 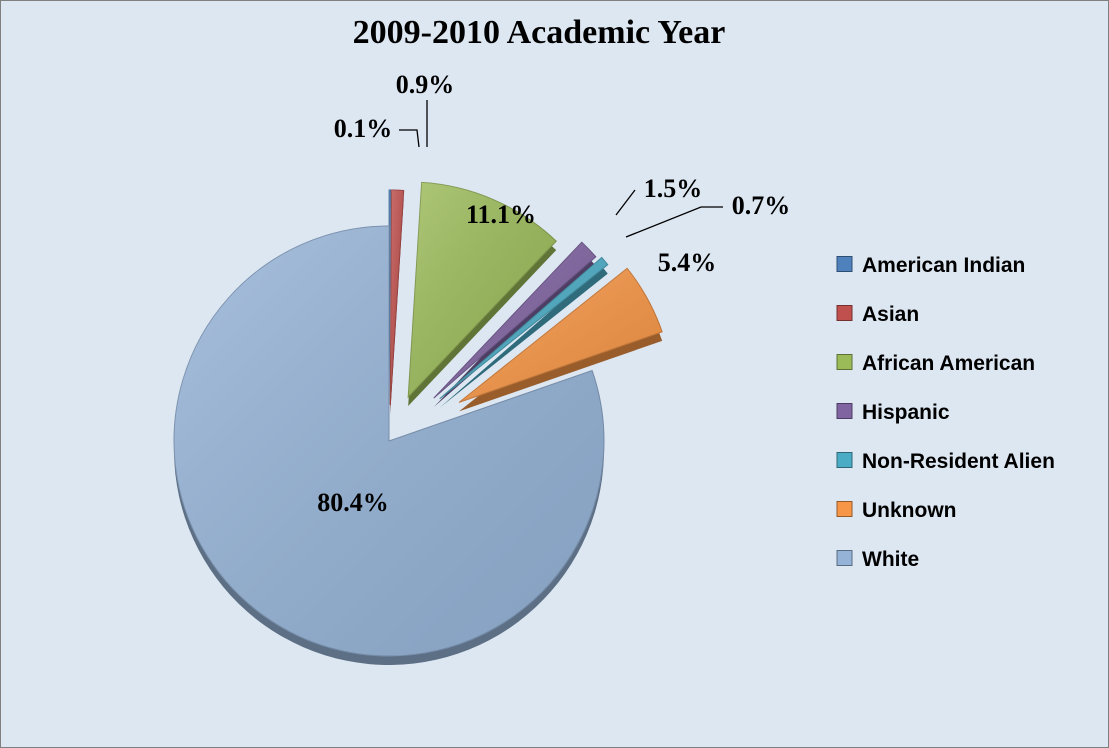 What do you see at coordinates (909, 510) in the screenshot?
I see `legend-label-unknown: Unknown` at bounding box center [909, 510].